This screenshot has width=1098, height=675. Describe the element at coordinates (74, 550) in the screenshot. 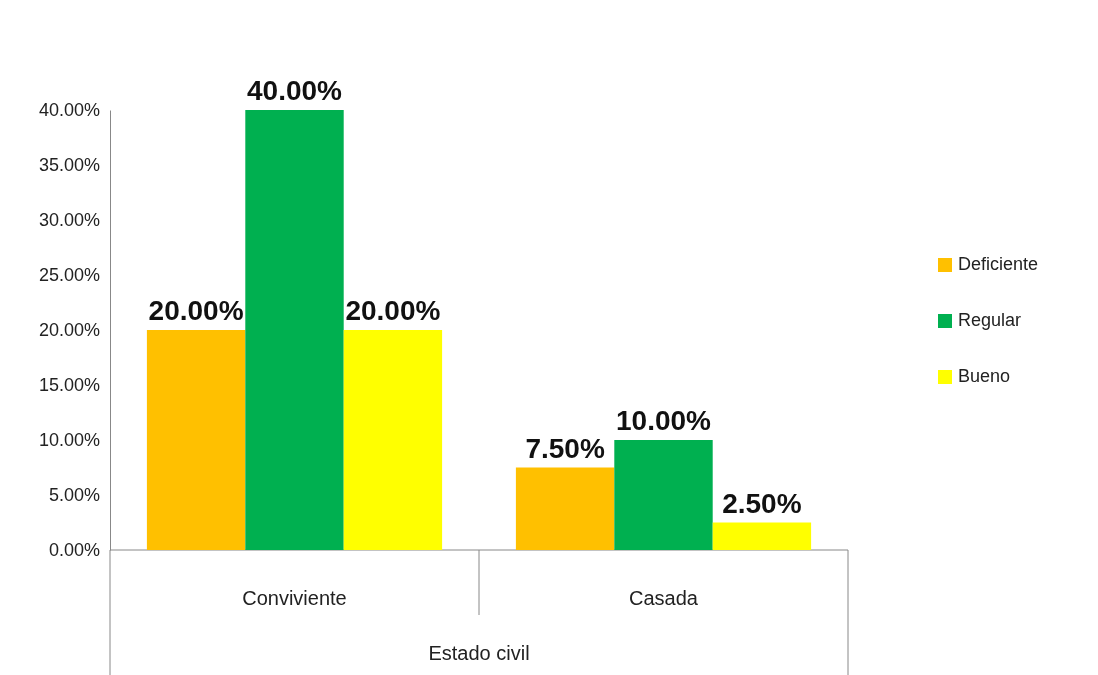

I see `y-tick-label: 0.00%` at that location.